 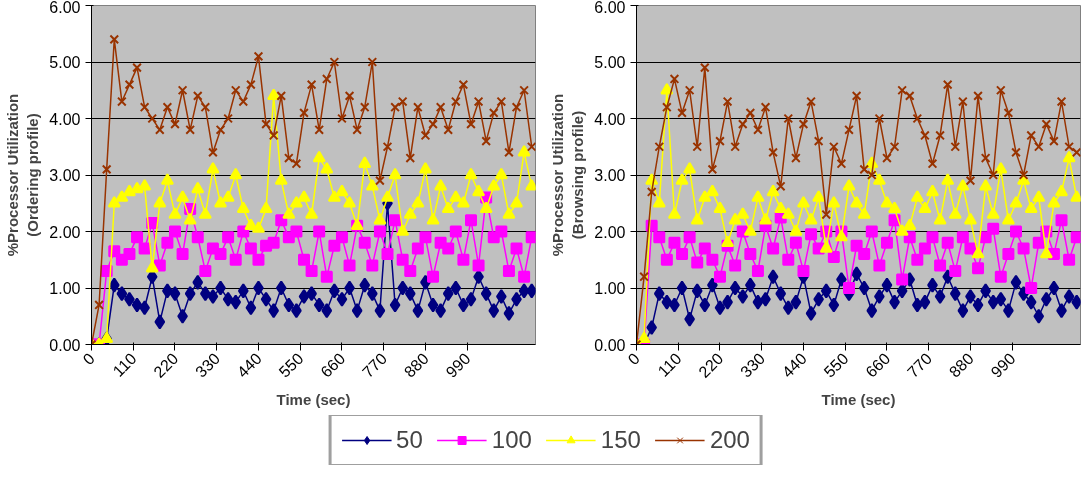 I want to click on y-axis-title: %Processor Utilization (Ordering profile), so click(x=22, y=175).